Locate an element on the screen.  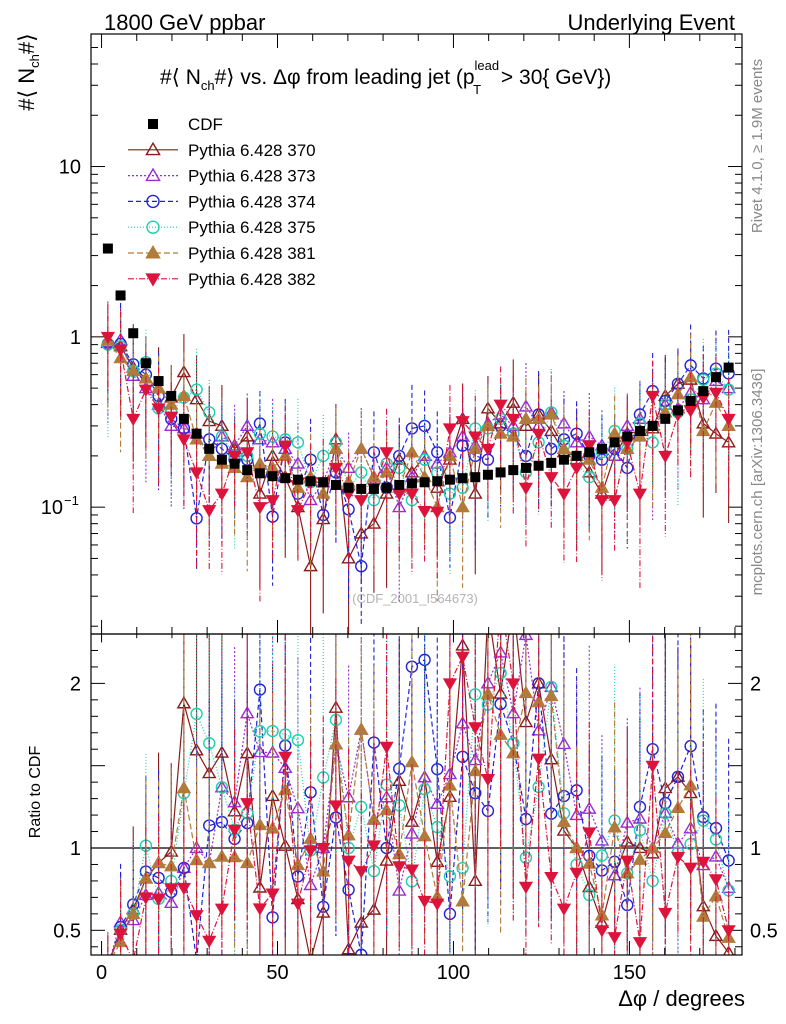
legend-label: Pythia 6.428 375 is located at coordinates (252, 227).